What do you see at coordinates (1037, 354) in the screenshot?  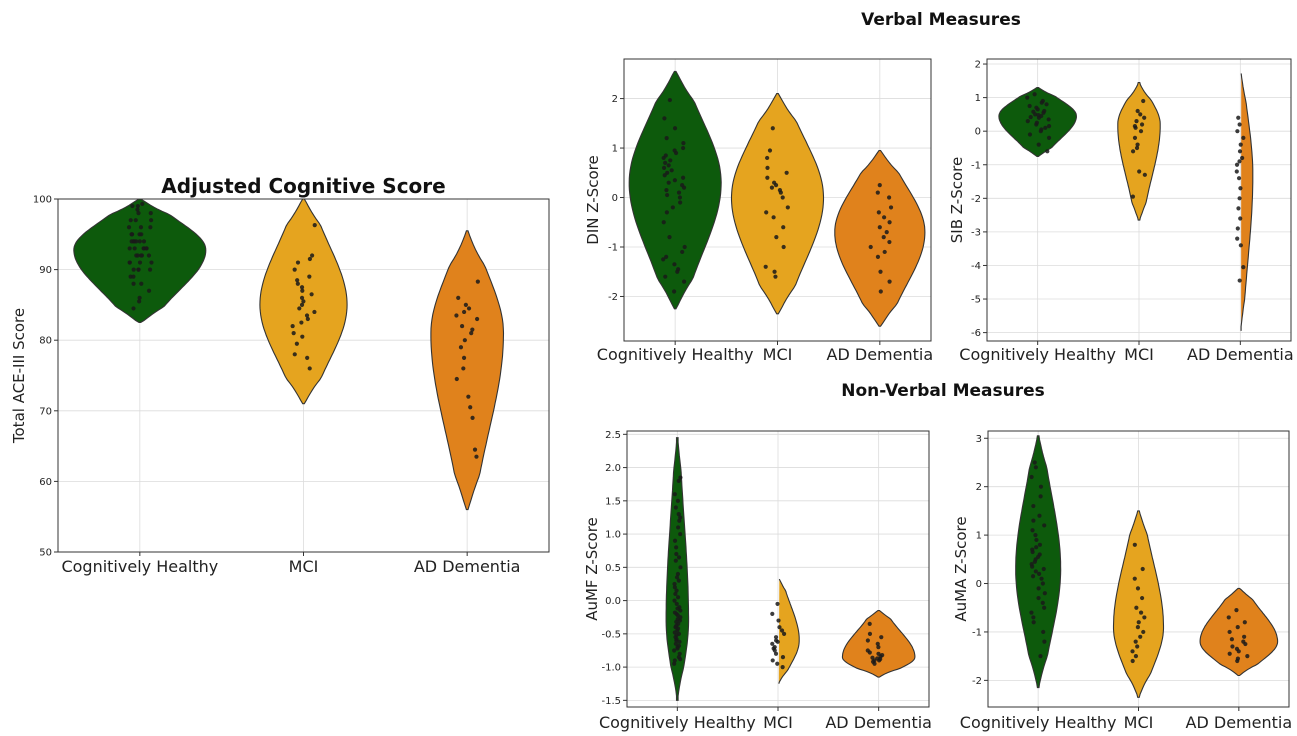 I see `category-label: Cognitively Healthy` at bounding box center [1037, 354].